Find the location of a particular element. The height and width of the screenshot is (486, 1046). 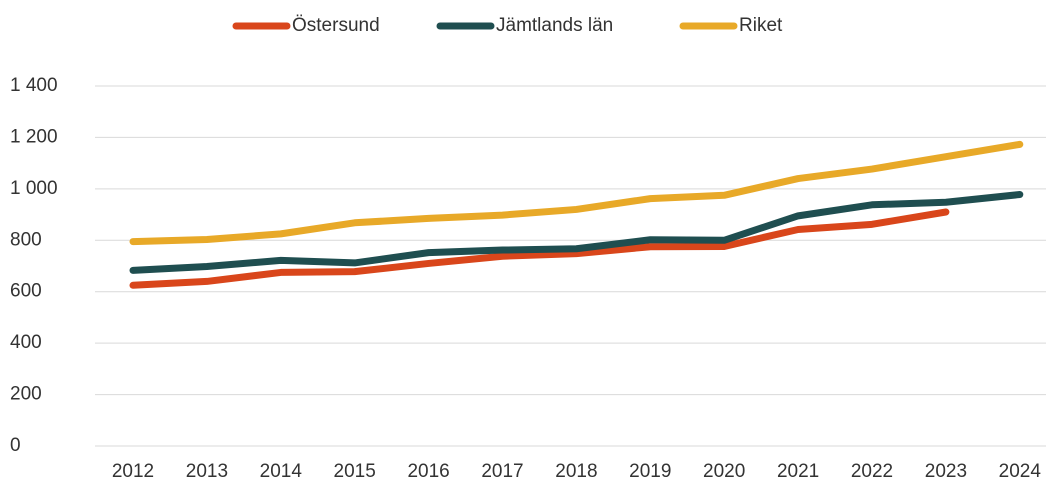

x-tick-label: 2016 is located at coordinates (428, 471).